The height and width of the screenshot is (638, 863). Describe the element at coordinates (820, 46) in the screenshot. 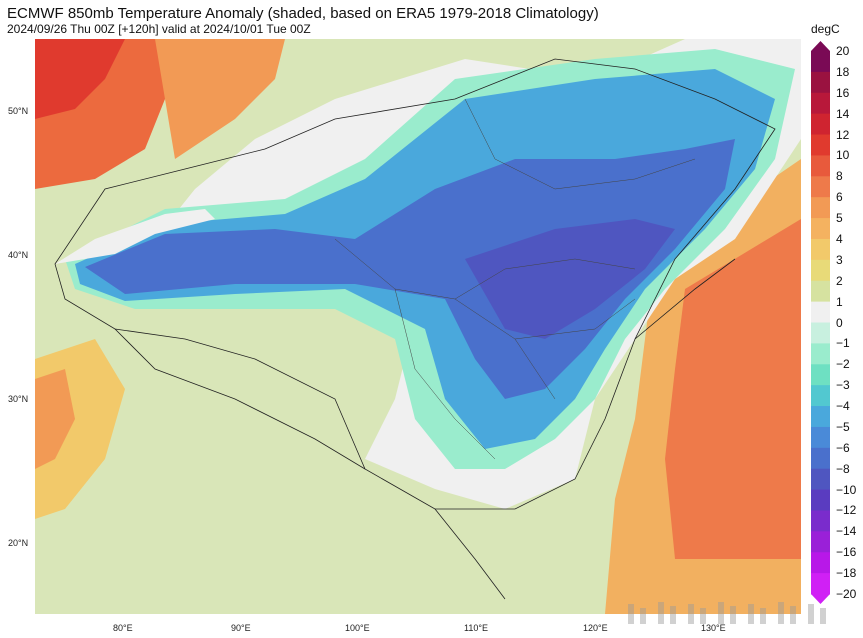

I see `colorbar-max-arrow` at that location.